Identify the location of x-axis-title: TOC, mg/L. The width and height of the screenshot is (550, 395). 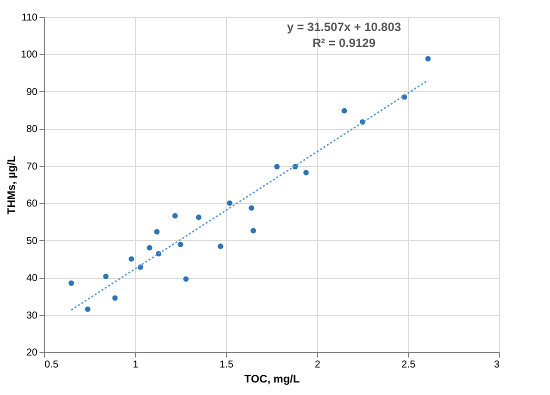
(272, 380).